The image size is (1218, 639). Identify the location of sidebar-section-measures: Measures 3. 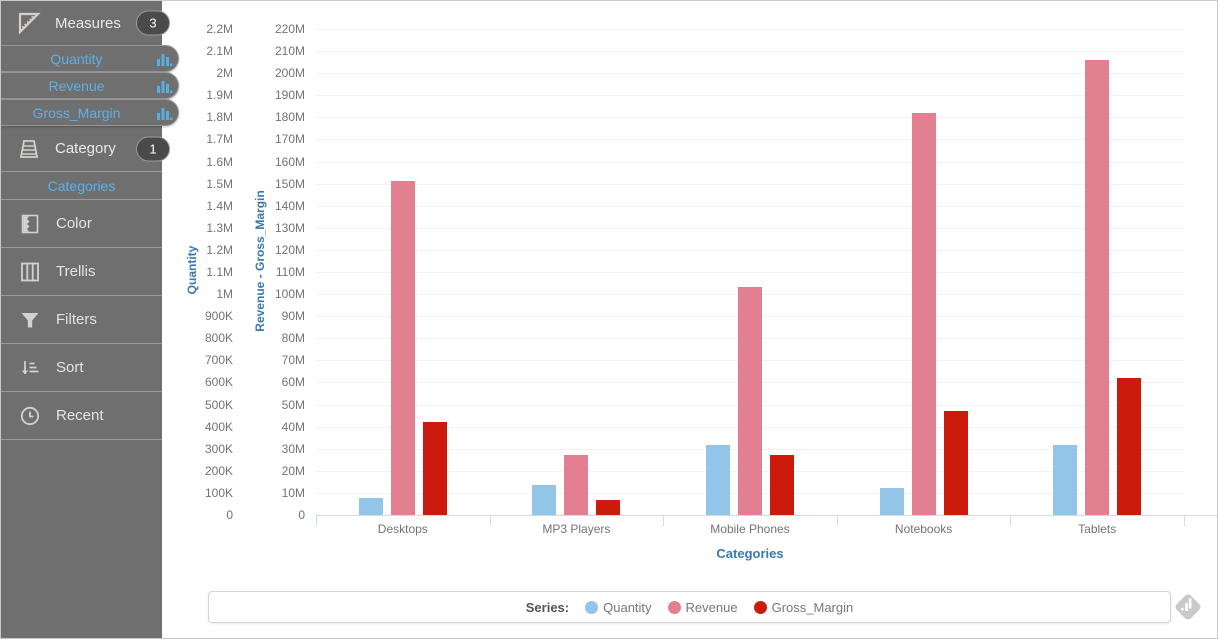
(85, 23).